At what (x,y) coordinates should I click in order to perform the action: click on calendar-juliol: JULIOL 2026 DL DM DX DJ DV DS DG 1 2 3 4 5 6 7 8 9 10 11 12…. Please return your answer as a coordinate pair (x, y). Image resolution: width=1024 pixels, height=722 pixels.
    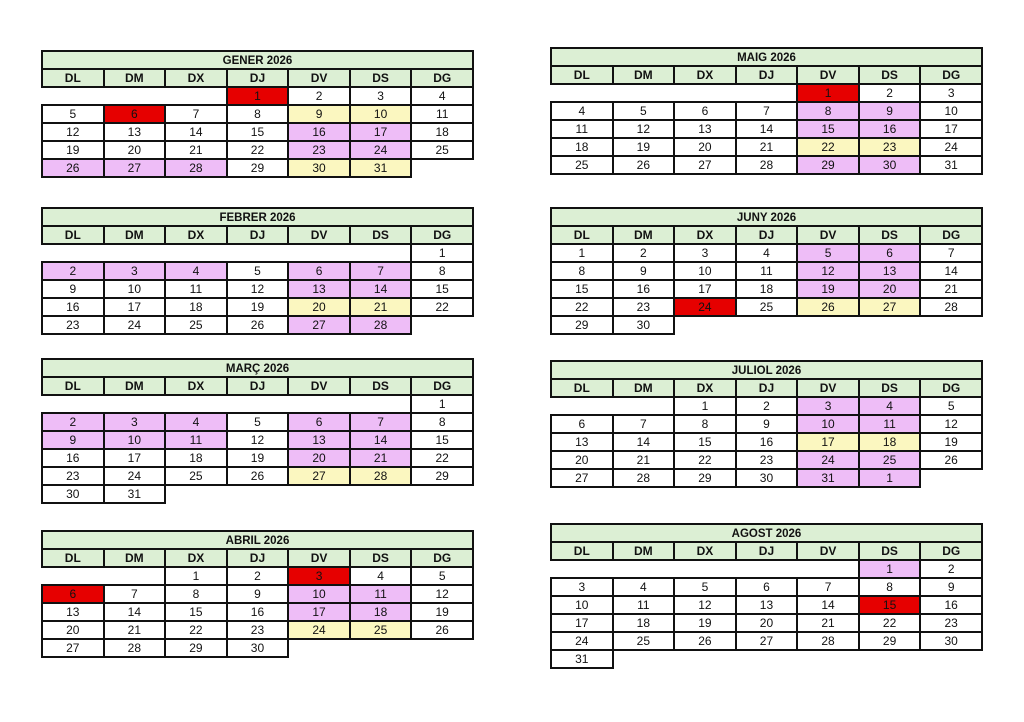
    Looking at the image, I should click on (766, 424).